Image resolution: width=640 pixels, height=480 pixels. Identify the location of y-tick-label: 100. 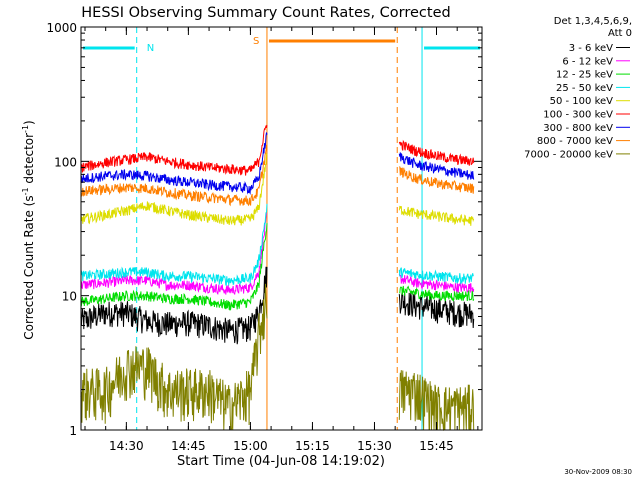
(65, 162).